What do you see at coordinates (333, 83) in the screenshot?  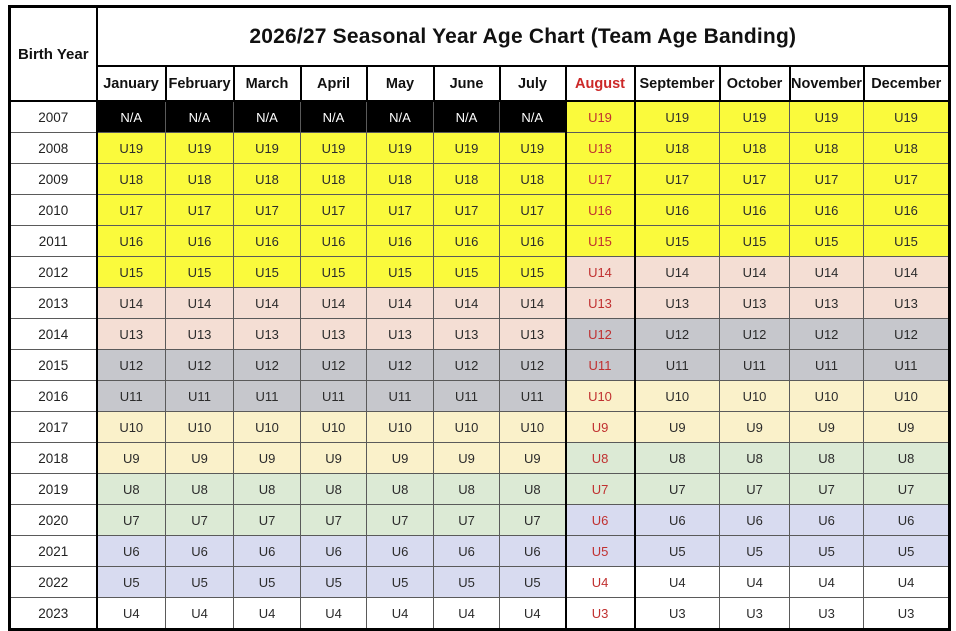 I see `month-header-april: April` at bounding box center [333, 83].